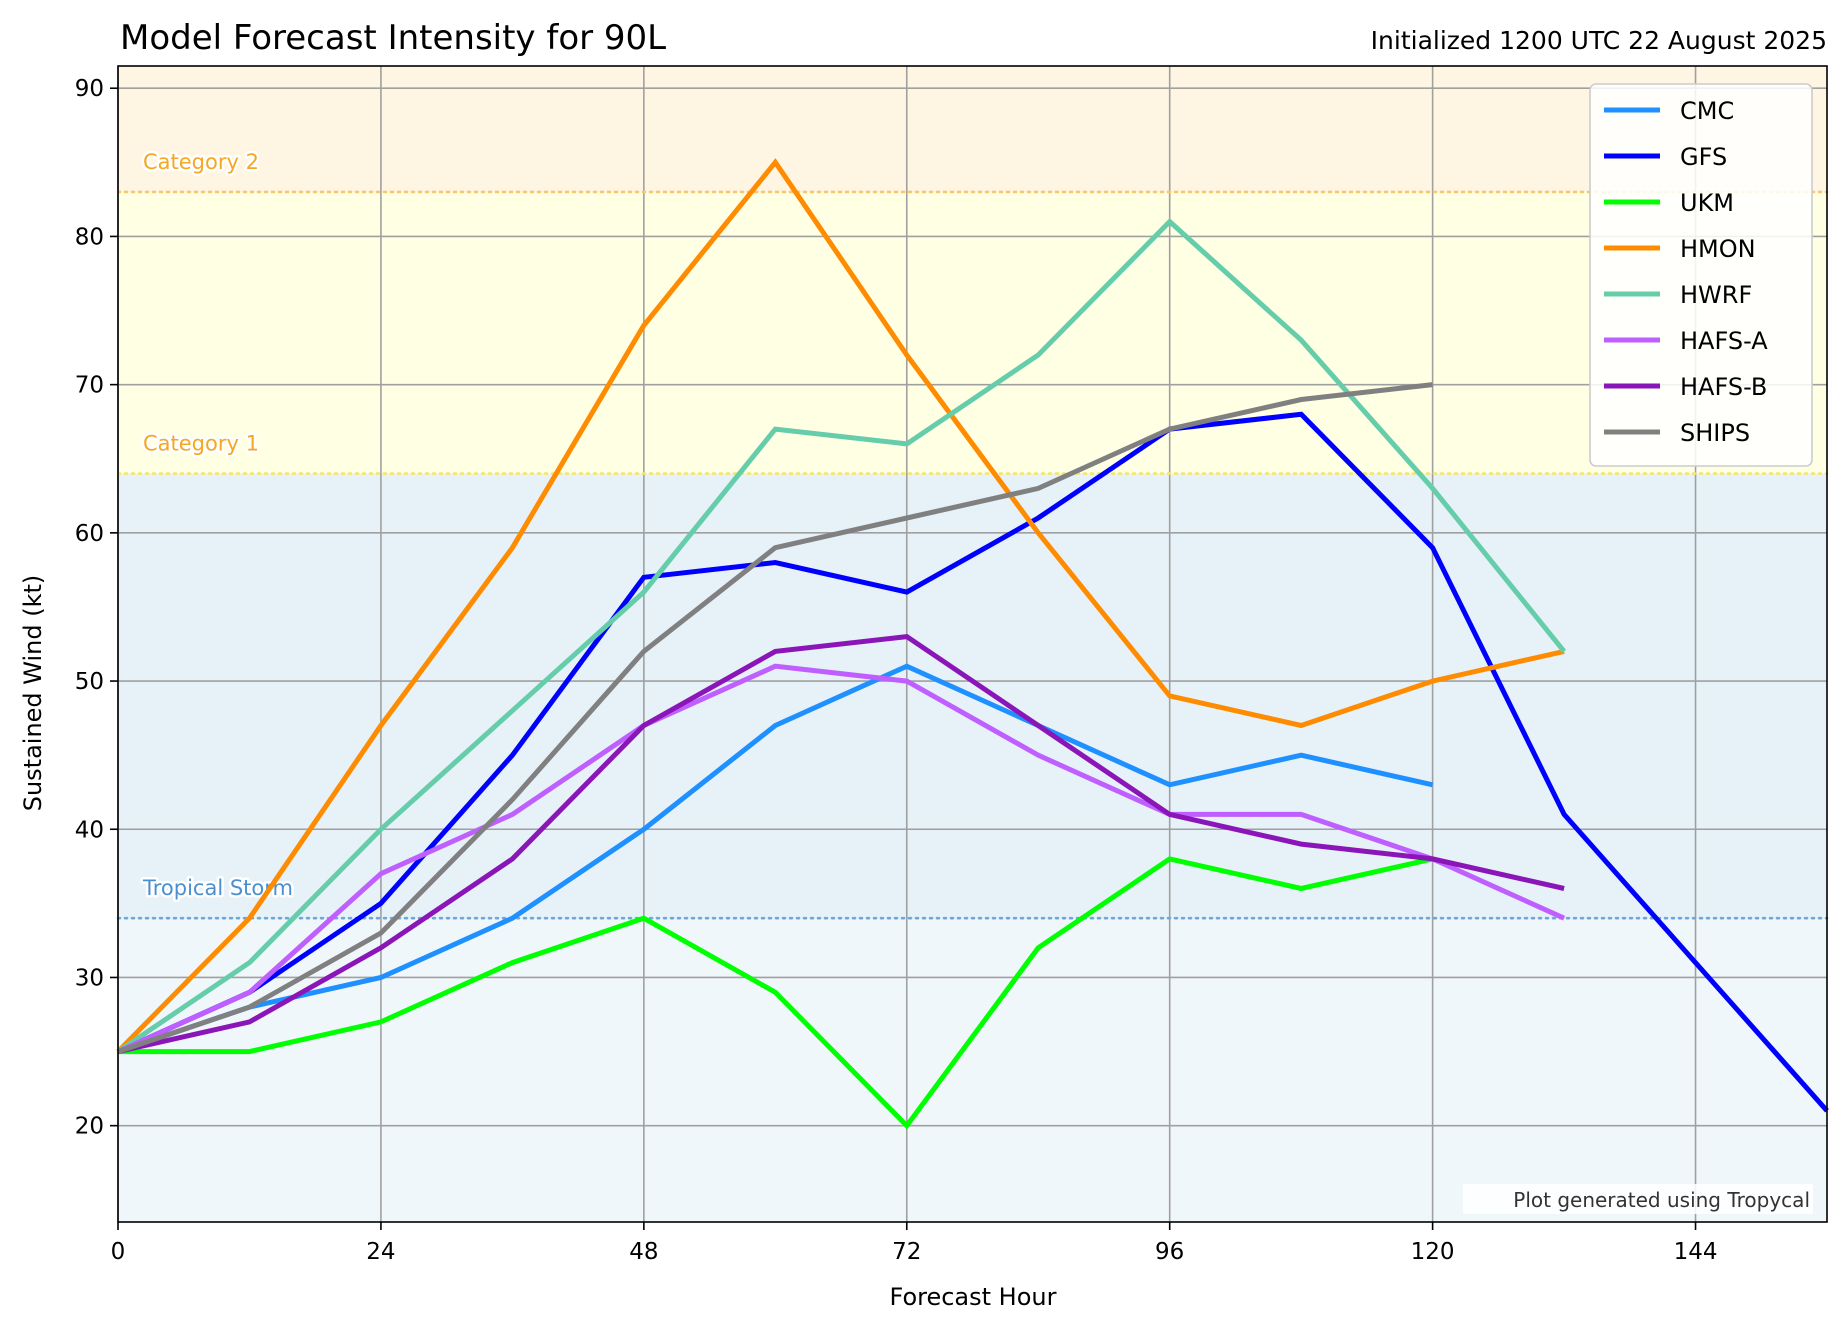 The height and width of the screenshot is (1328, 1842). I want to click on y-tick-label: 40, so click(89, 830).